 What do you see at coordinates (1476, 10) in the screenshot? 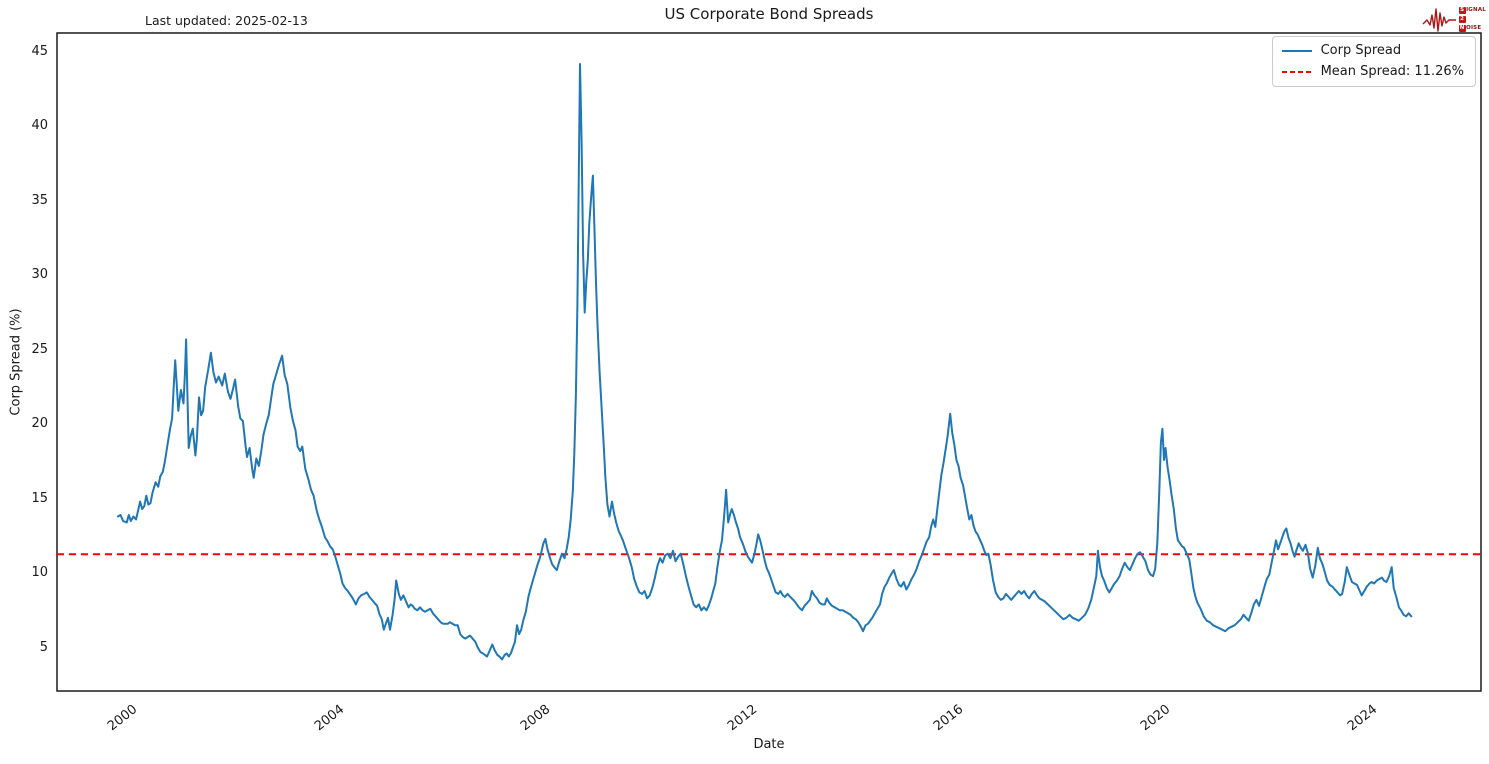
I see `brand-letter-rest: IGNAL` at bounding box center [1476, 10].